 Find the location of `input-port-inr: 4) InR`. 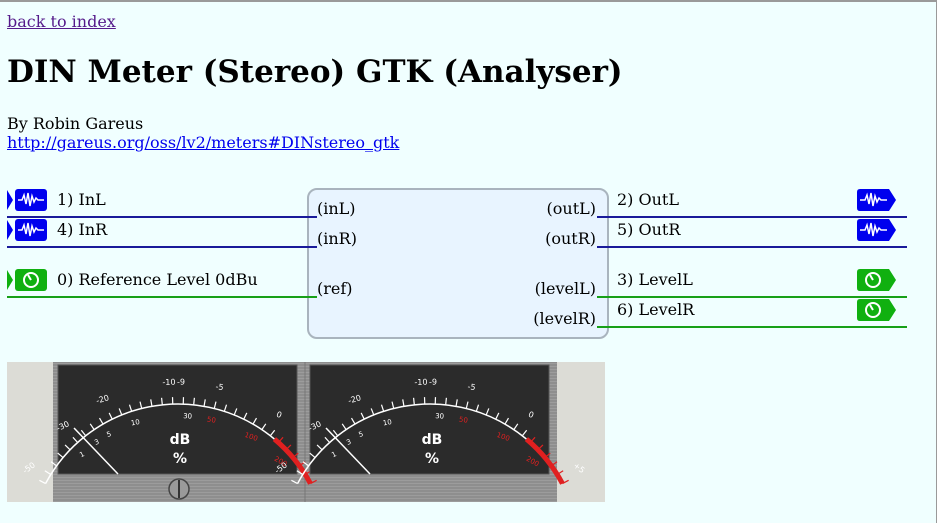

input-port-inr: 4) InR is located at coordinates (162, 233).